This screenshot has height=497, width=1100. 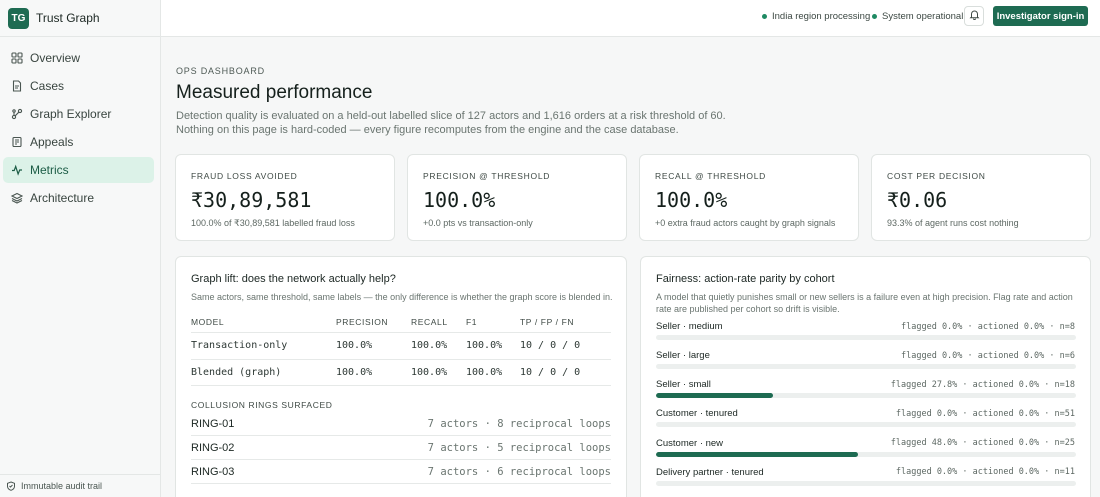 What do you see at coordinates (690, 443) in the screenshot?
I see `cohort-name: Customer · new` at bounding box center [690, 443].